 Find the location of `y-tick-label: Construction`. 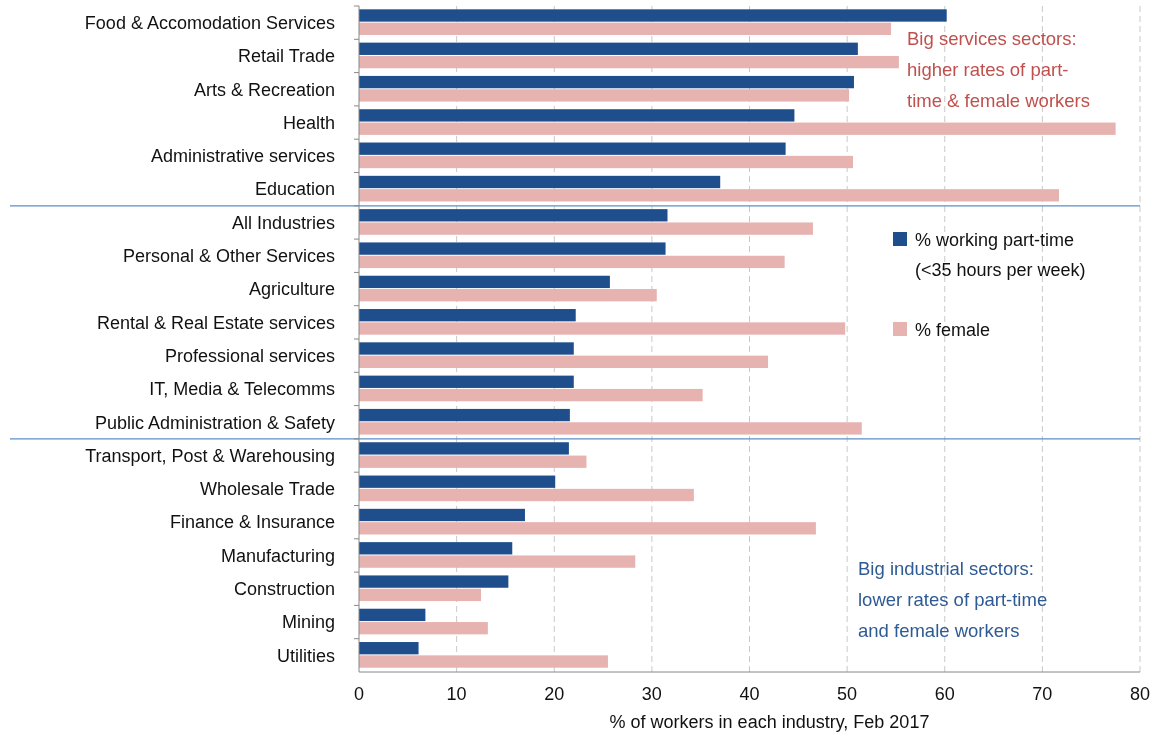

y-tick-label: Construction is located at coordinates (284, 589).